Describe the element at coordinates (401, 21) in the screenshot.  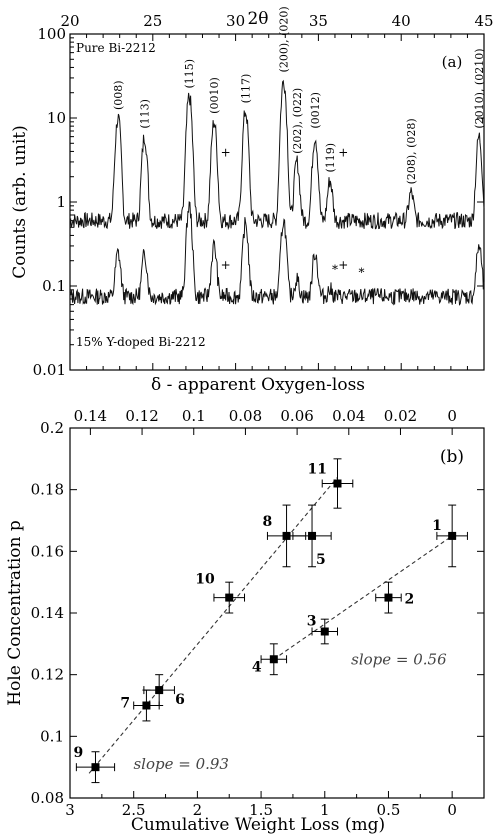
I see `a-top-tick-label: 40` at that location.